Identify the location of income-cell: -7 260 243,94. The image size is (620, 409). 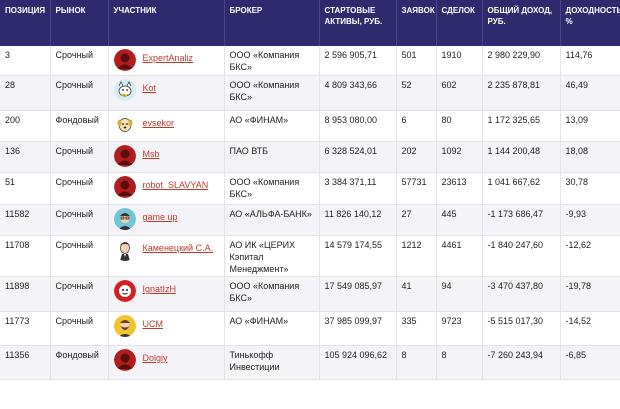
(521, 362).